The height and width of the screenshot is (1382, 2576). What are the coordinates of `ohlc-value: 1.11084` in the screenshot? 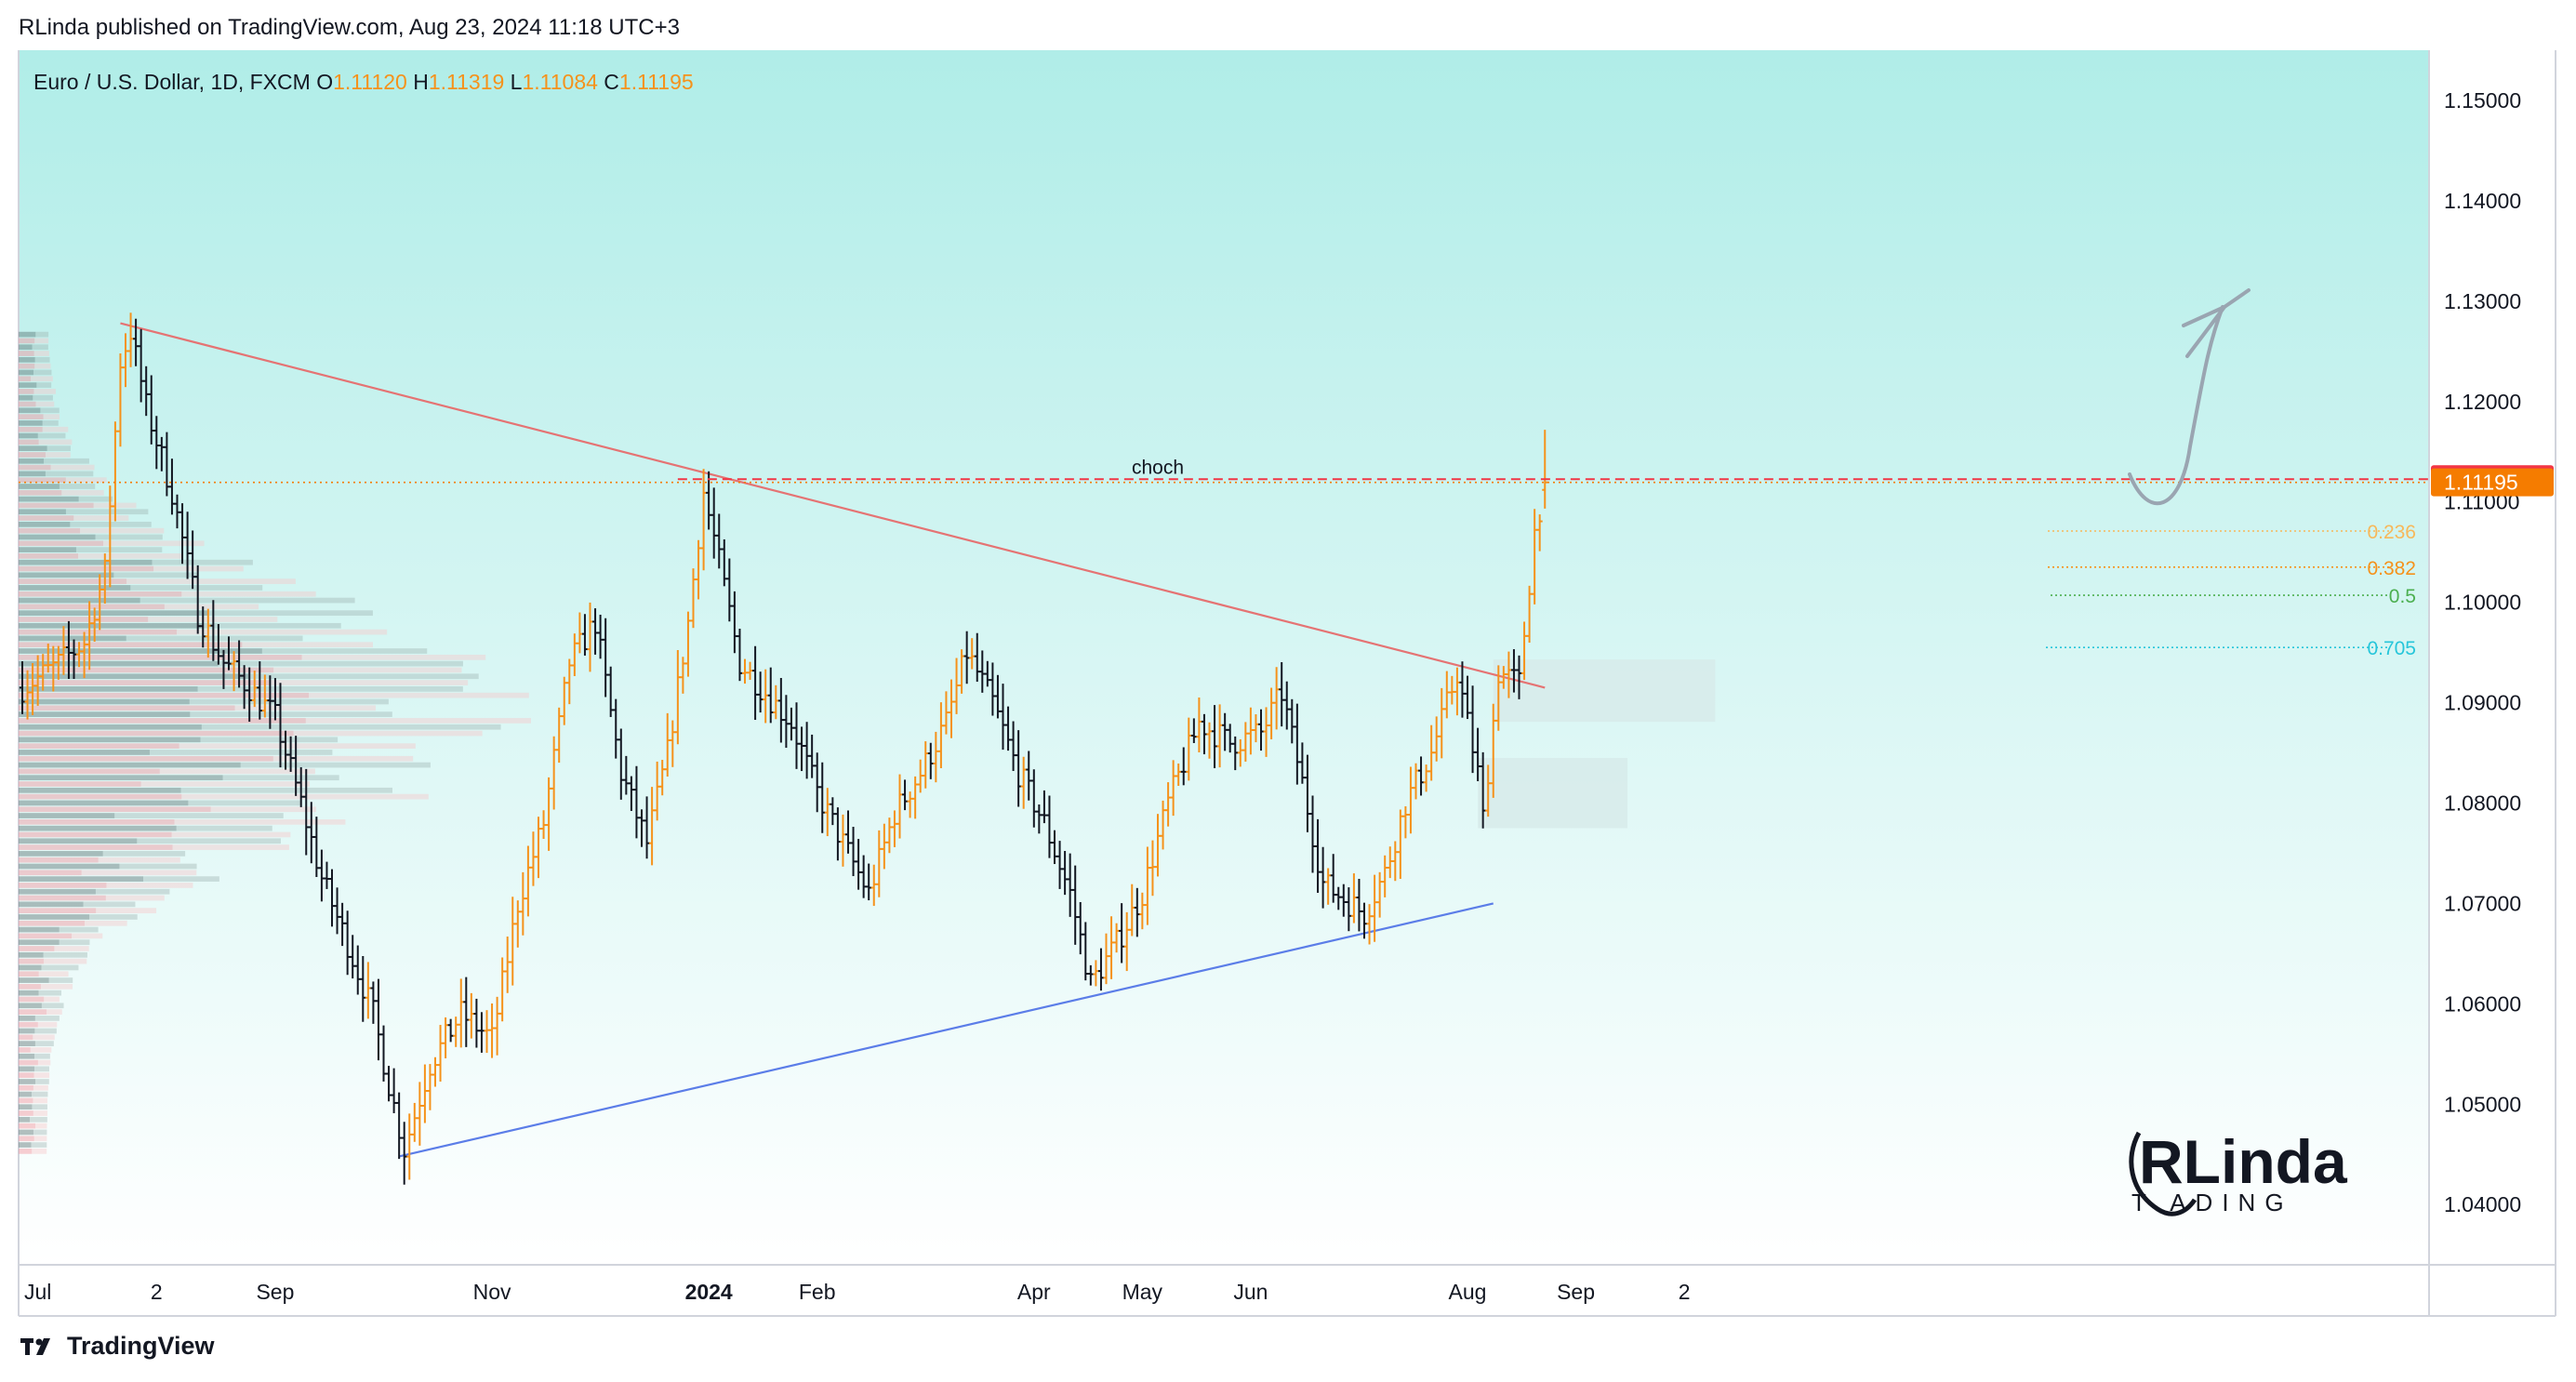 It's located at (563, 82).